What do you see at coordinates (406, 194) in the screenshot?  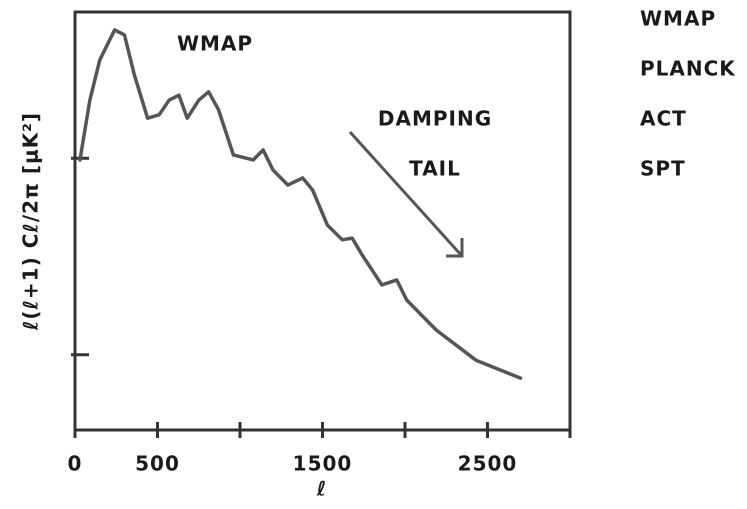 I see `arrow` at bounding box center [406, 194].